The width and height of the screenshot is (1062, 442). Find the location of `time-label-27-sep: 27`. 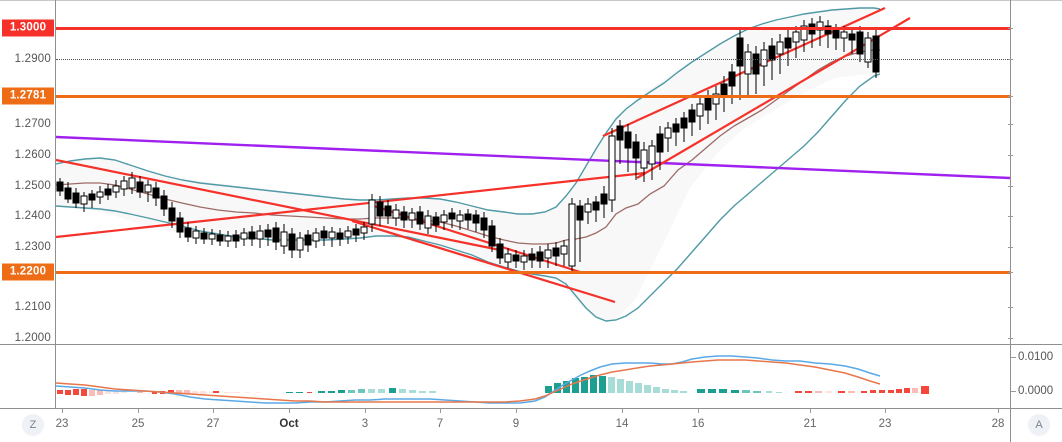

time-label-27-sep: 27 is located at coordinates (213, 424).